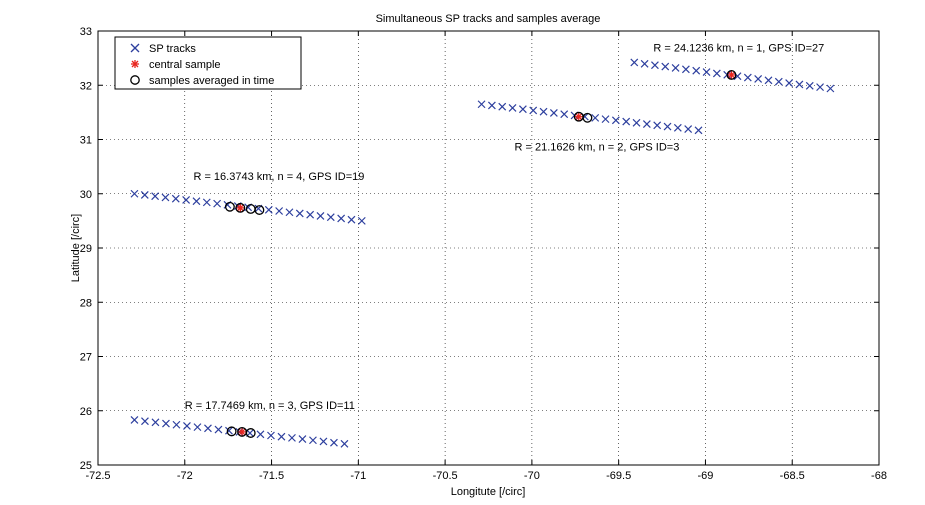  What do you see at coordinates (278, 177) in the screenshot?
I see `track-annotation: R = 16.3743 km, n = 4, GPS ID=19` at bounding box center [278, 177].